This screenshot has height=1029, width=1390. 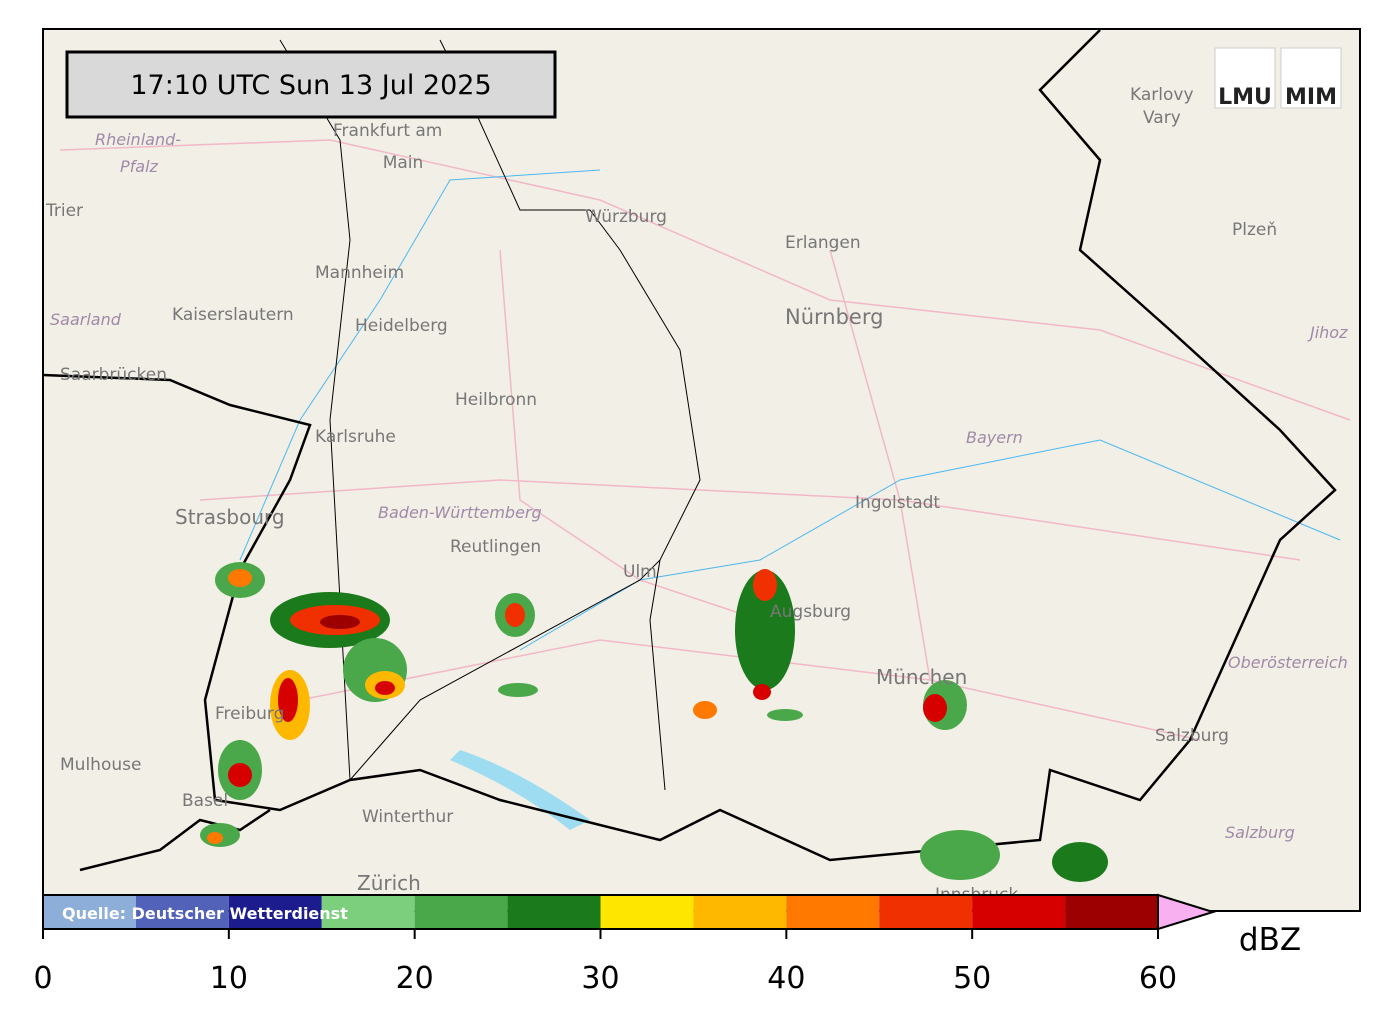 I want to click on colorbar-unit: dBZ, so click(x=1270, y=940).